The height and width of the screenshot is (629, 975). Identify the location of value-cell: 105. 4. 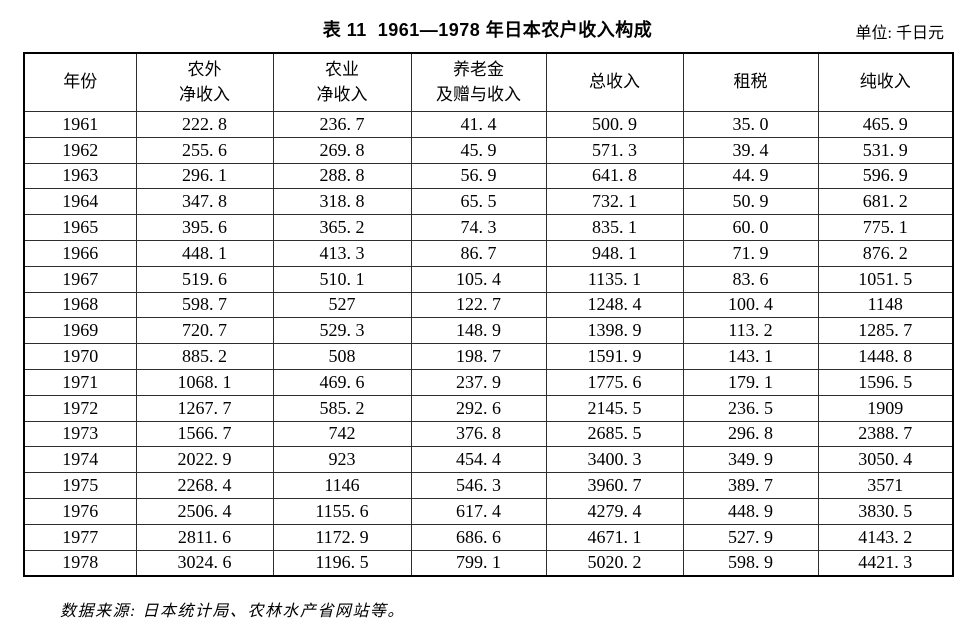
(478, 279).